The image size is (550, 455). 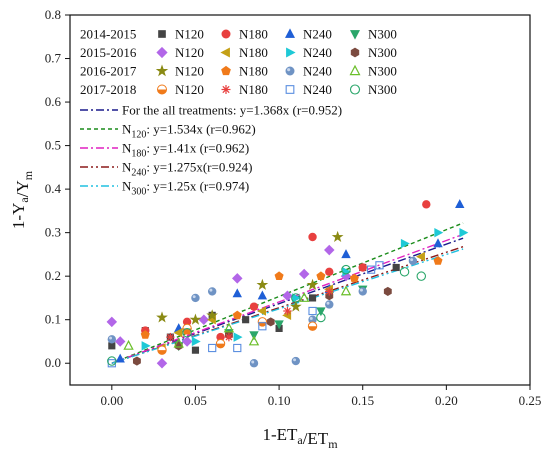 What do you see at coordinates (197, 148) in the screenshot?
I see `fit-legend-eq: : y=1.41x (r=0.962)` at bounding box center [197, 148].